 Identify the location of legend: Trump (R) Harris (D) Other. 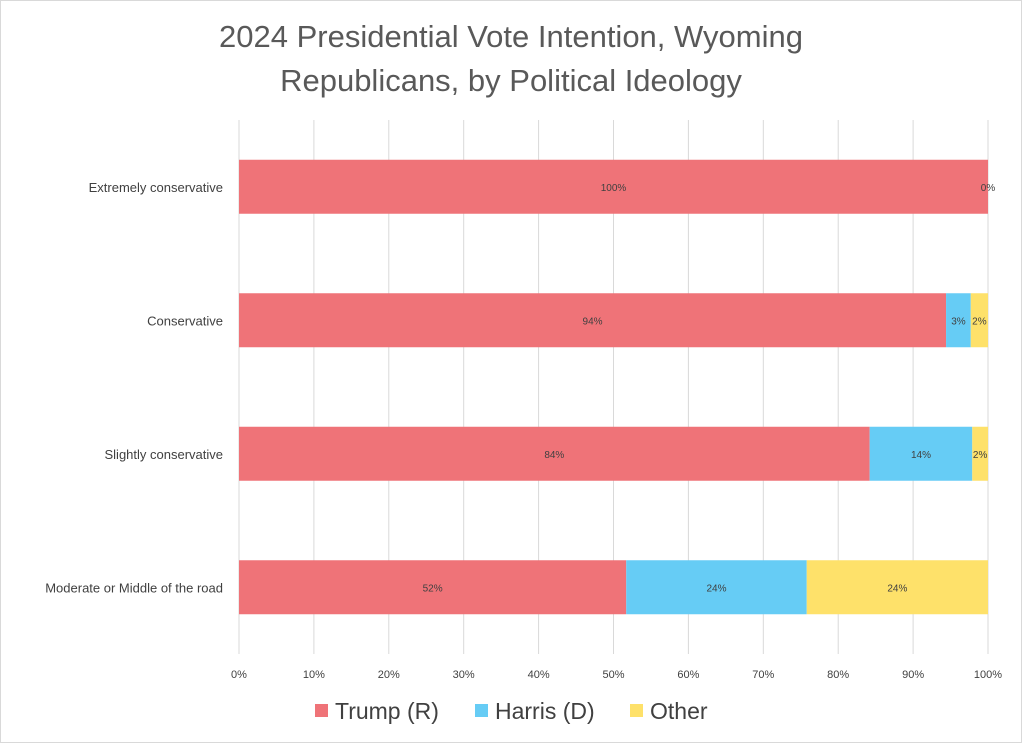
(511, 711).